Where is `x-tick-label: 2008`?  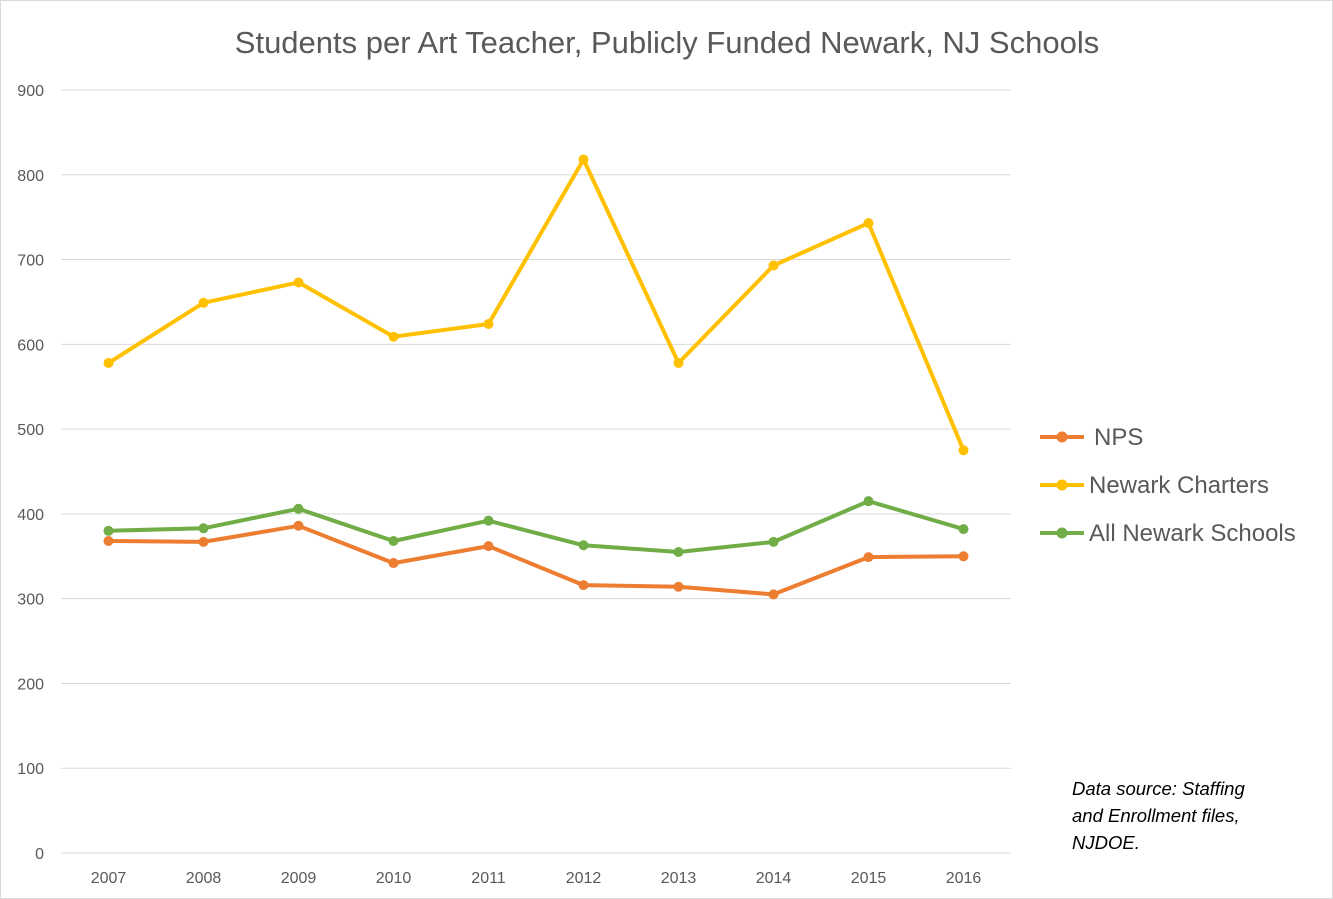 x-tick-label: 2008 is located at coordinates (204, 878).